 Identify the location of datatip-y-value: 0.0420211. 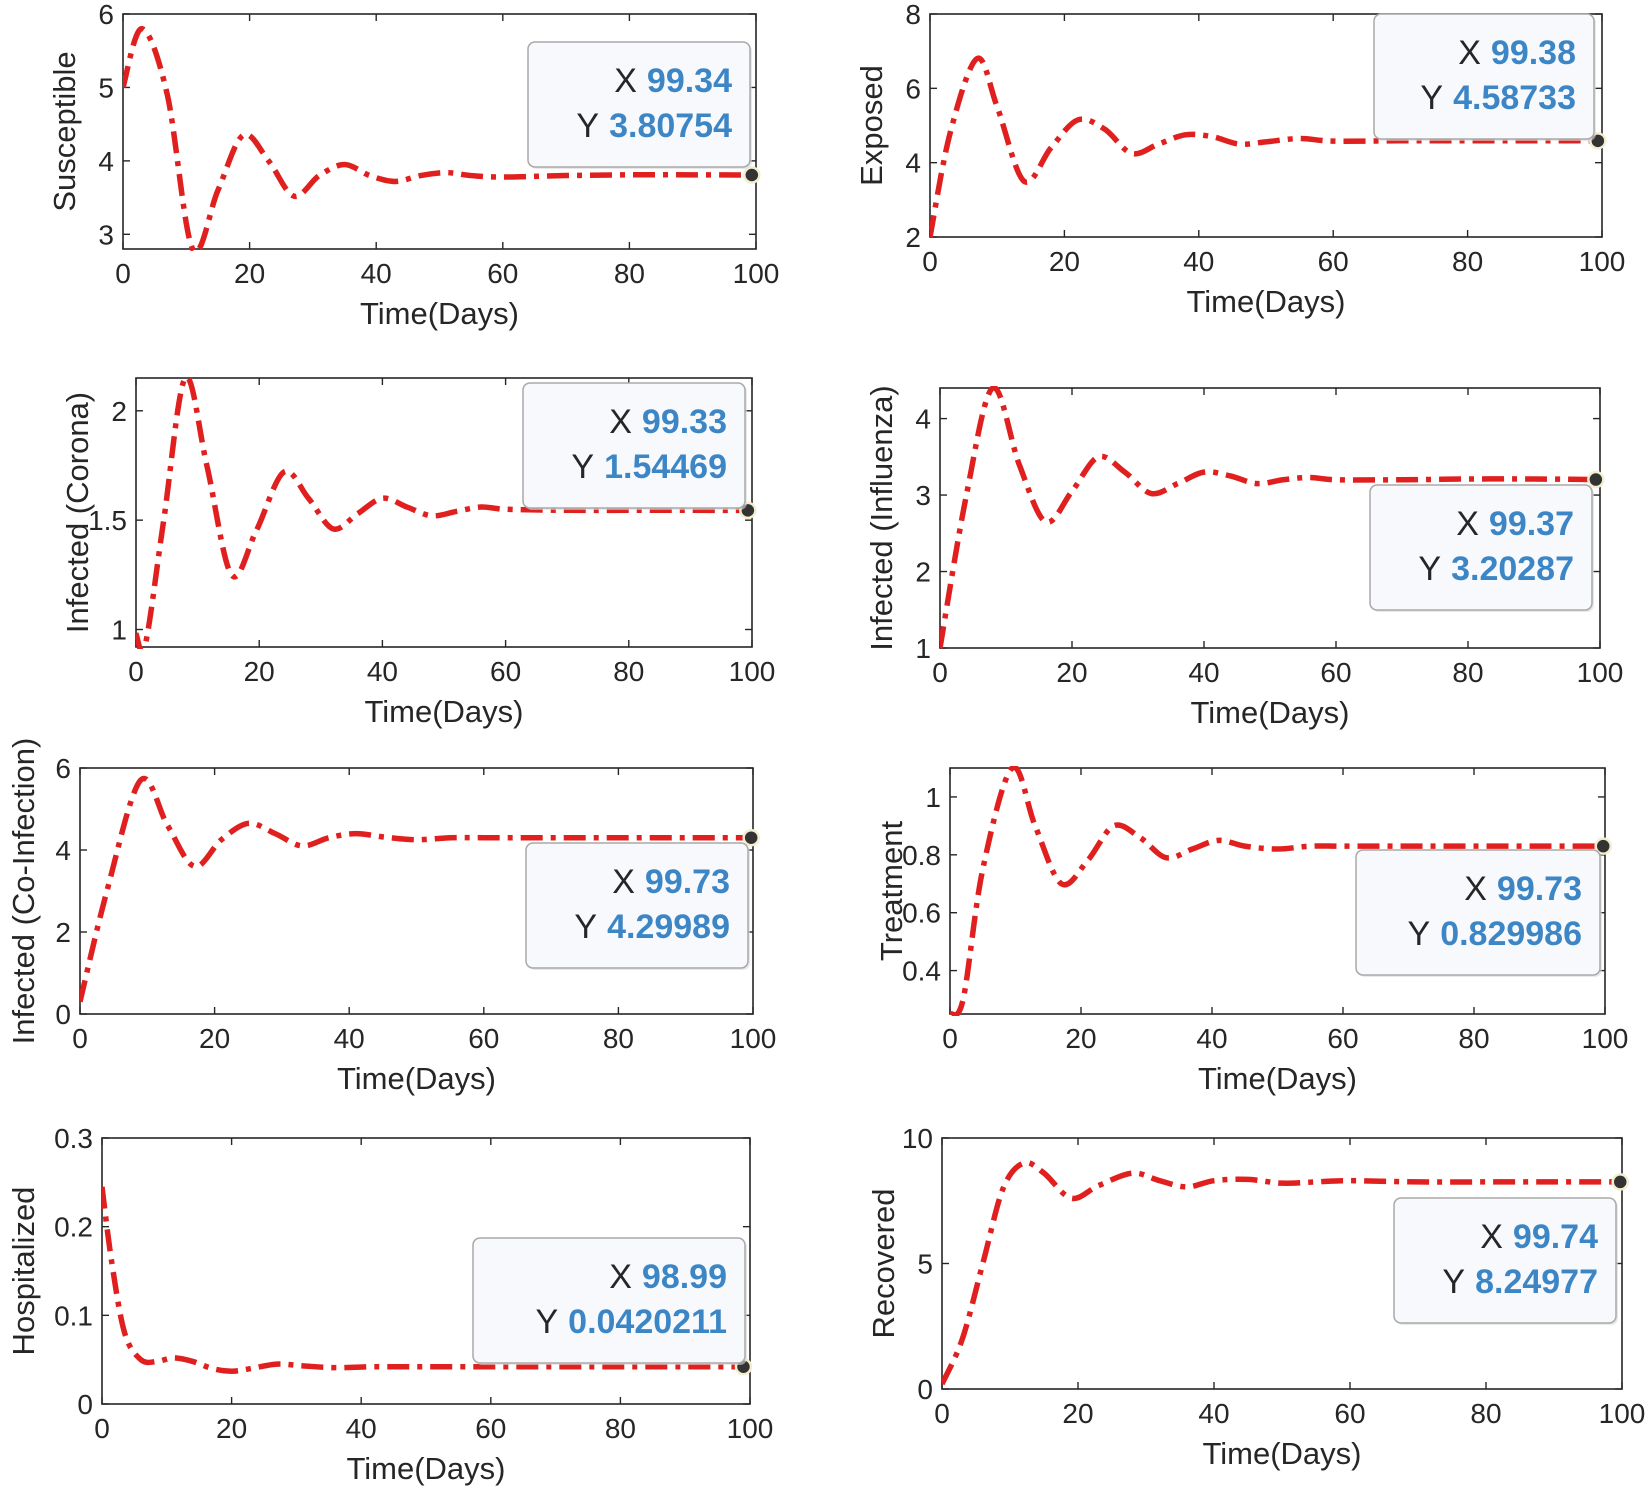
(647, 1322).